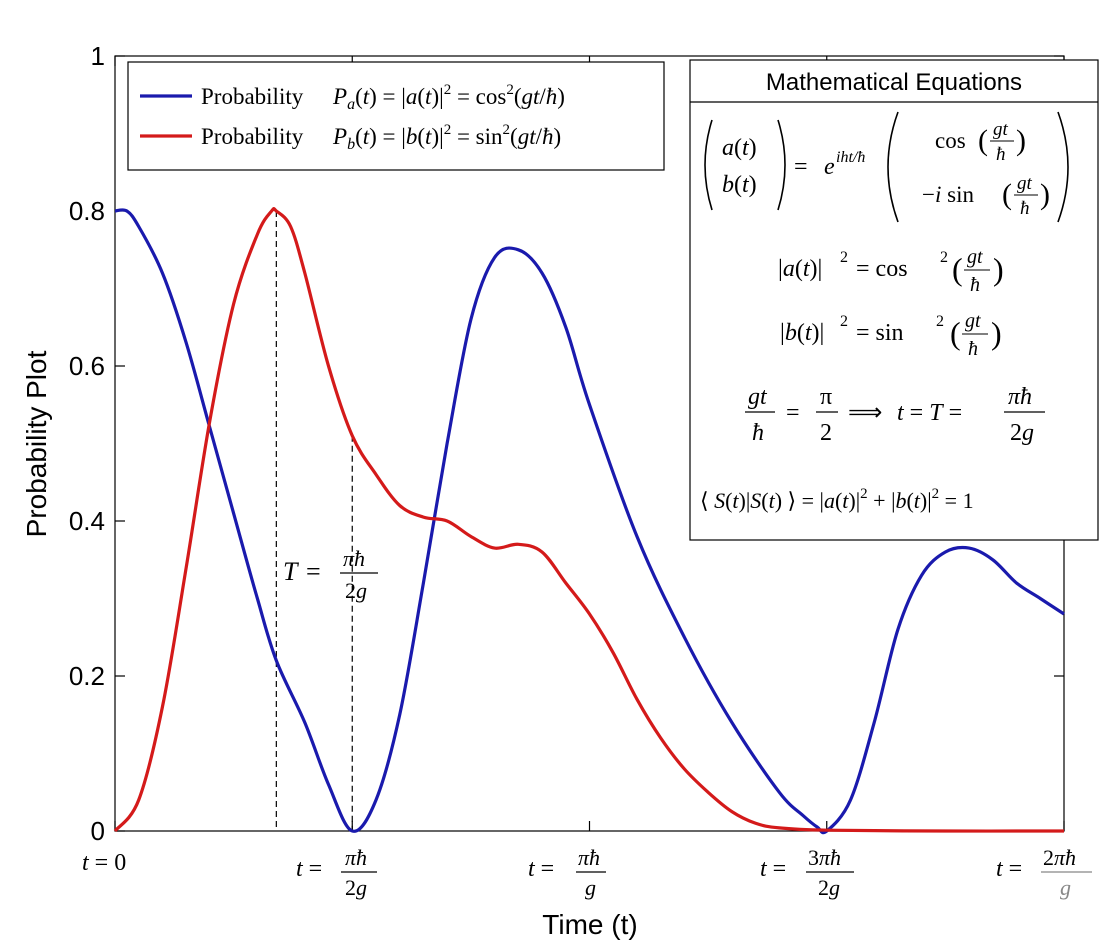 The width and height of the screenshot is (1119, 944). What do you see at coordinates (36, 443) in the screenshot?
I see `y-axis-label: Probability Plot` at bounding box center [36, 443].